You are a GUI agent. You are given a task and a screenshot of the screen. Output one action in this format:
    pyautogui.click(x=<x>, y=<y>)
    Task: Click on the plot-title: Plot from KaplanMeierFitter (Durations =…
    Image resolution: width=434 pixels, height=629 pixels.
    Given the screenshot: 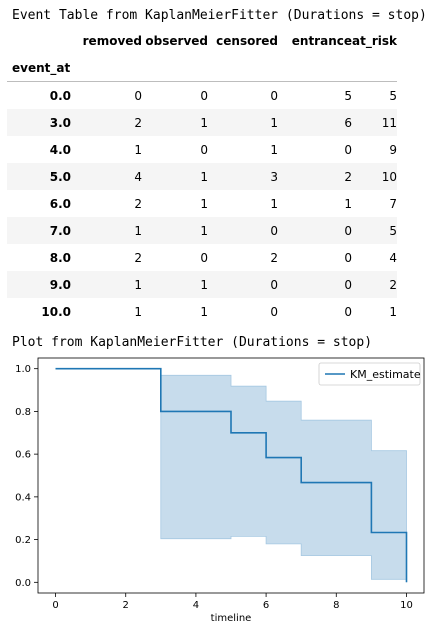 What is the action you would take?
    pyautogui.click(x=192, y=342)
    